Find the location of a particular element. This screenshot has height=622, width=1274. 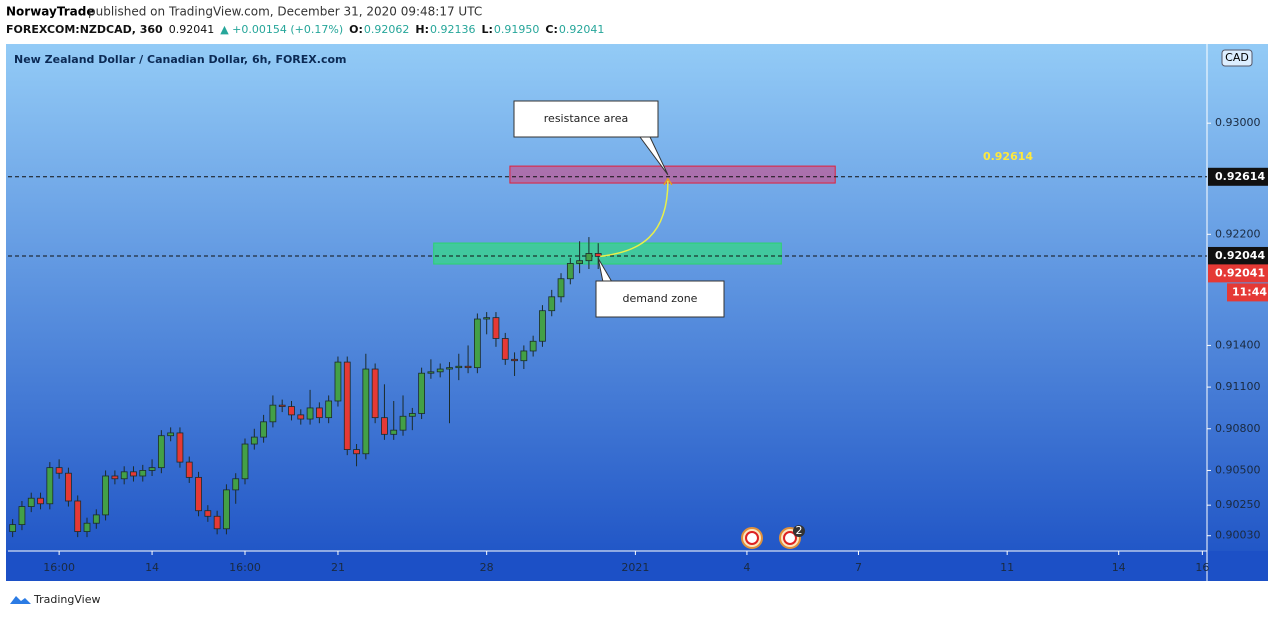

logo is located at coordinates (20, 600).